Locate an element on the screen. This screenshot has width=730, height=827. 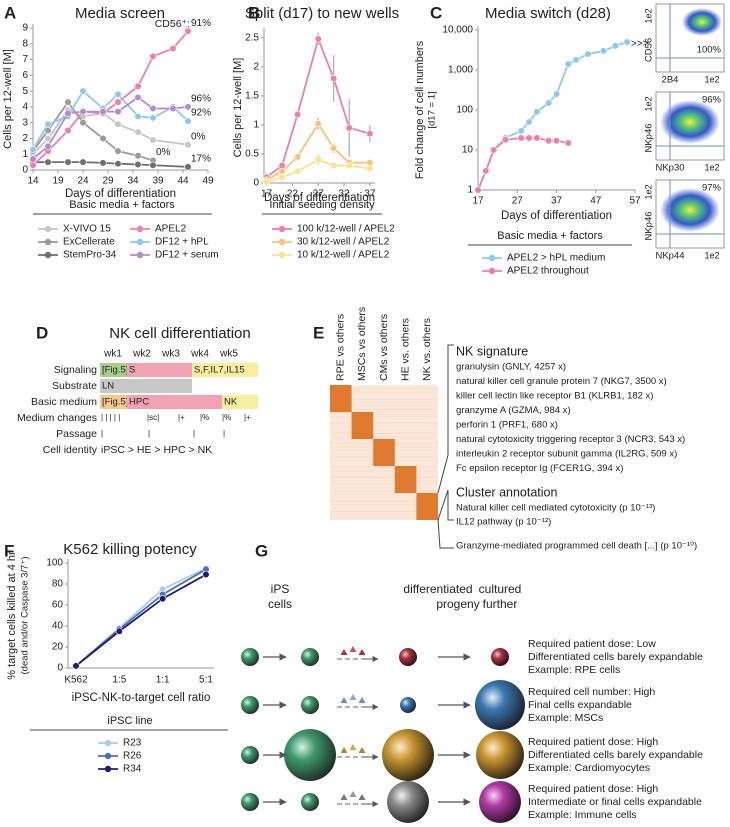
segment-label: S,F,IL7,IL15 is located at coordinates (219, 370).